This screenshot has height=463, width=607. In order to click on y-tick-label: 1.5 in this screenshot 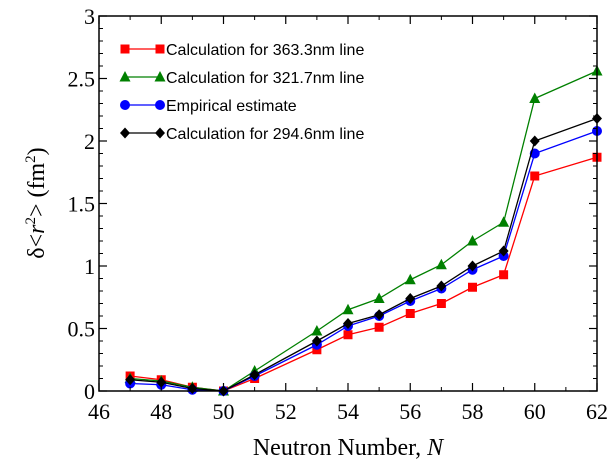, I will do `click(82, 204)`.